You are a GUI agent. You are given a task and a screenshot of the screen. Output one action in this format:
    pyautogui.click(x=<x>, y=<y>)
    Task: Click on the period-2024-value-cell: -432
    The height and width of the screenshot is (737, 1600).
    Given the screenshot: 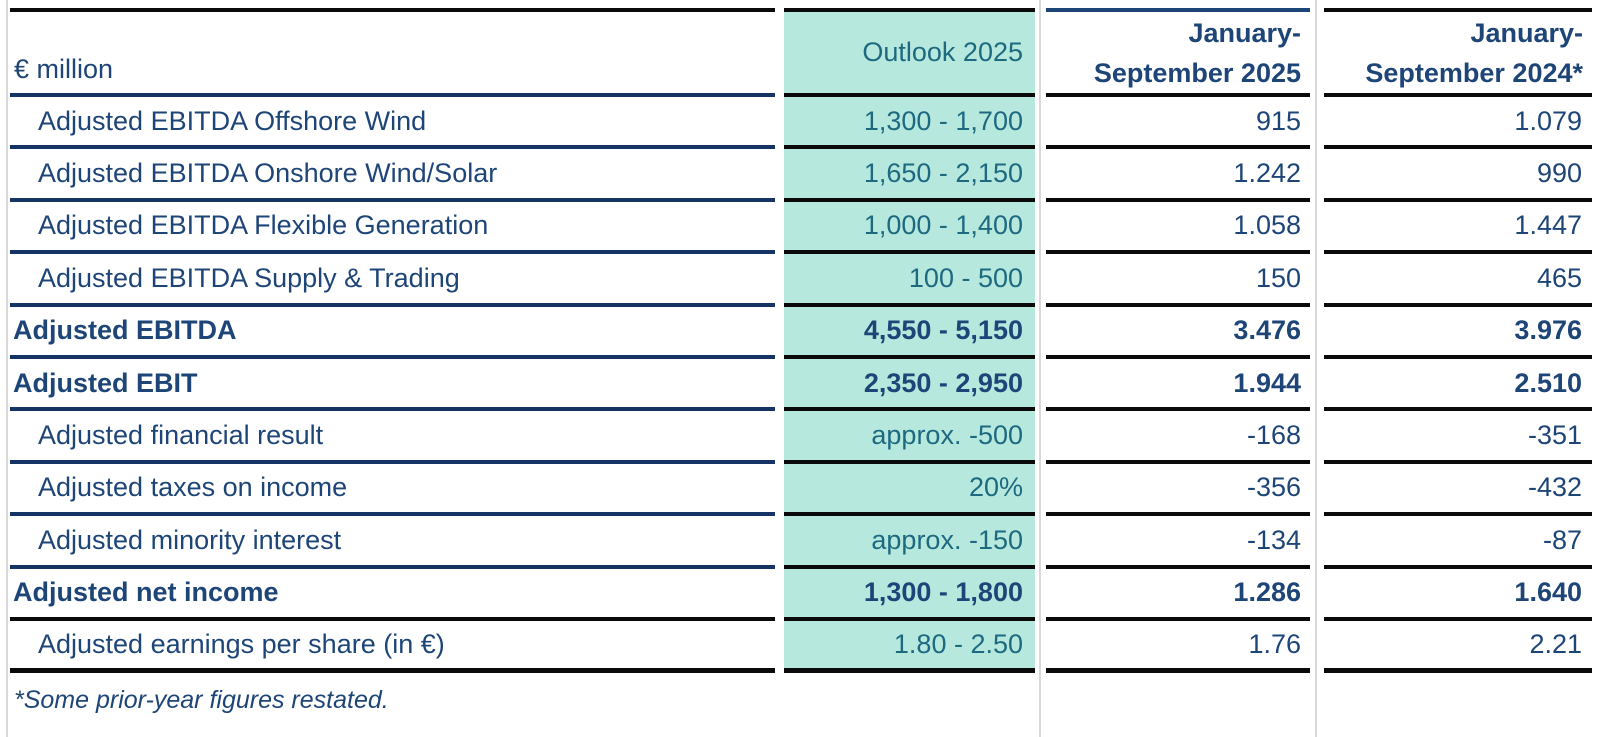 What is the action you would take?
    pyautogui.click(x=1458, y=490)
    